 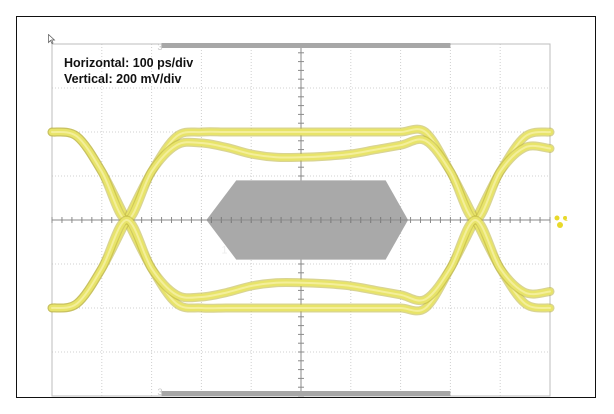 What do you see at coordinates (224, 251) in the screenshot?
I see `mask-label: 1` at bounding box center [224, 251].